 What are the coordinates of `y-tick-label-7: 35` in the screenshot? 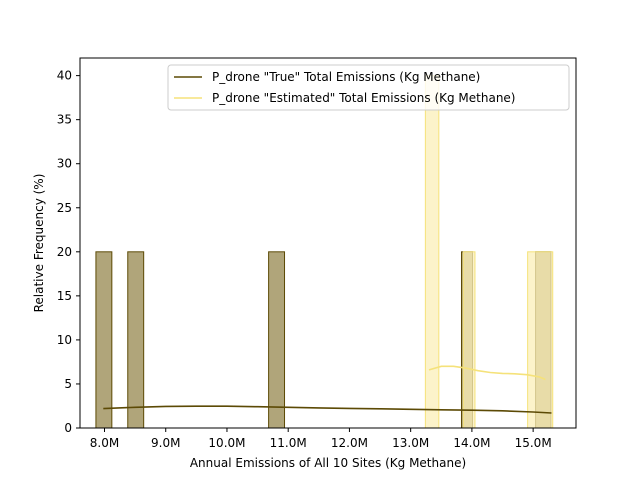 It's located at (64, 120).